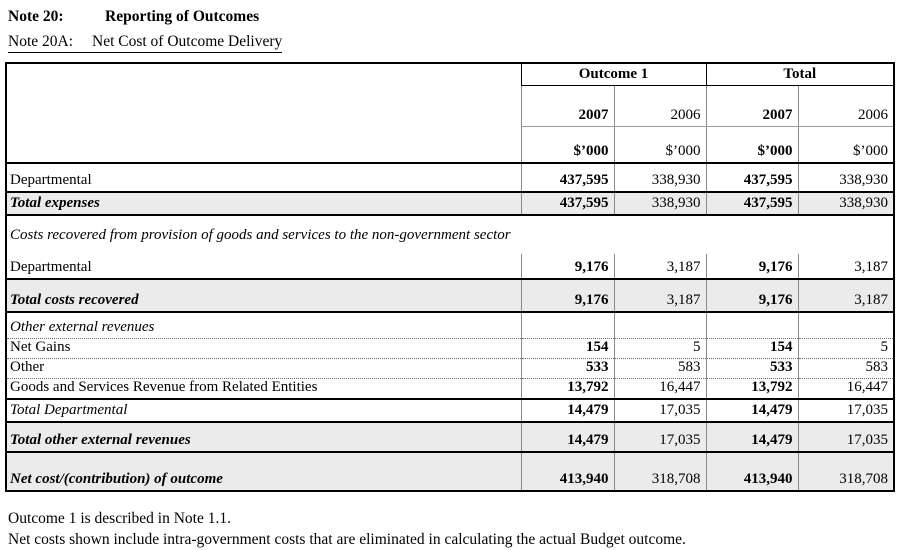  What do you see at coordinates (41, 41) in the screenshot?
I see `subnote-number: Note 20A:` at bounding box center [41, 41].